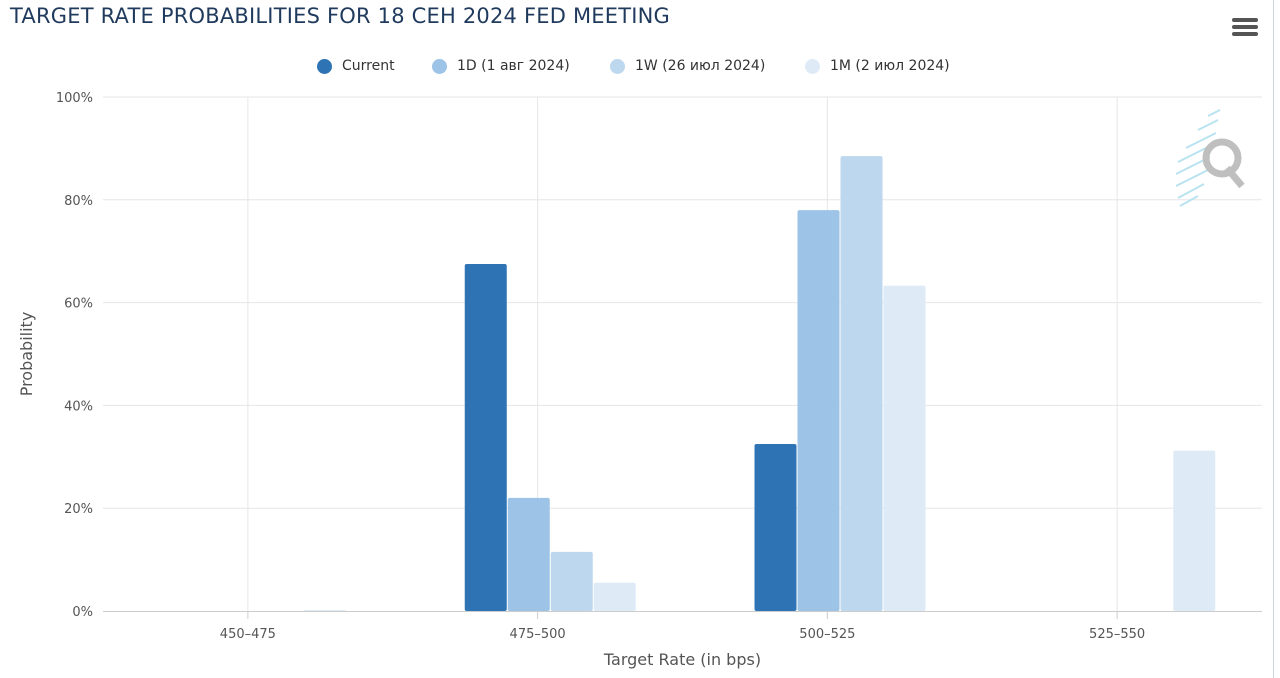 This screenshot has width=1280, height=678. Describe the element at coordinates (812, 66) in the screenshot. I see `legend-marker-1m` at that location.